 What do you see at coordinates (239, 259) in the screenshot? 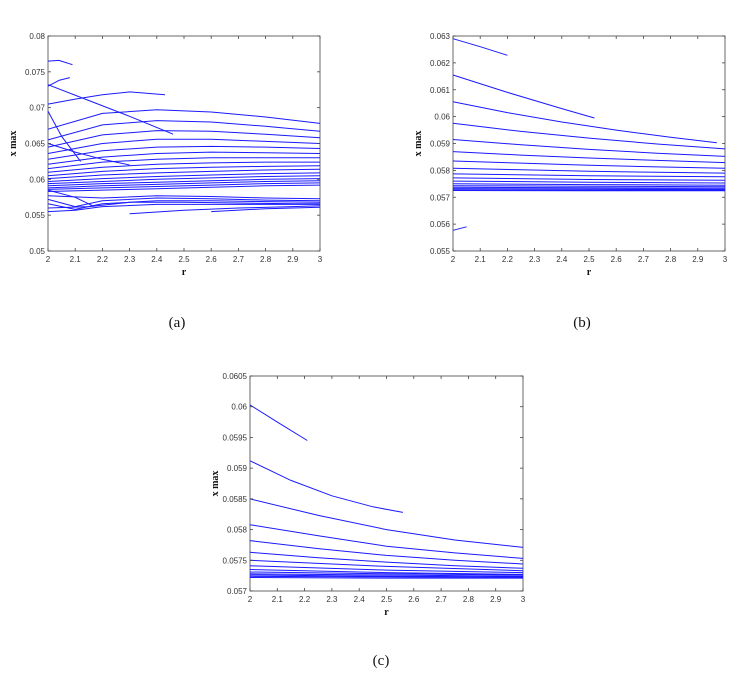
I see `x-tick-label-a: 2.7` at bounding box center [239, 259].